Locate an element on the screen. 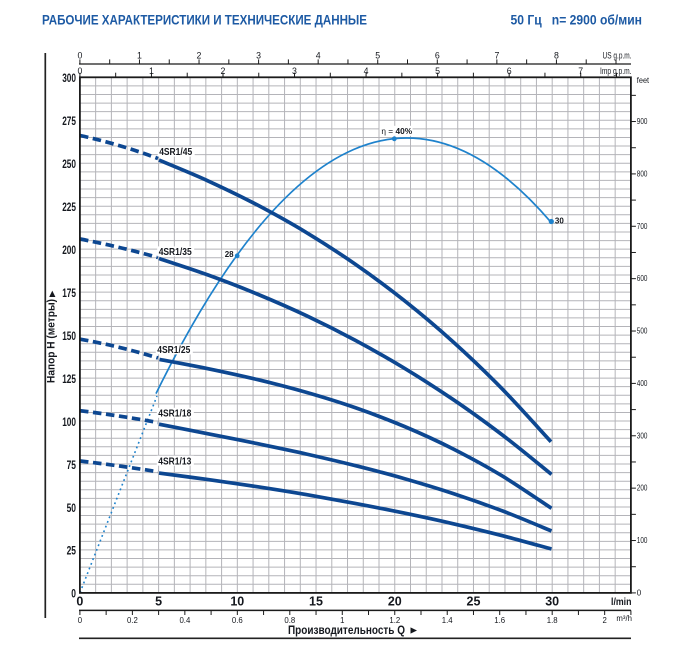 The height and width of the screenshot is (659, 688). svg-text: 225 is located at coordinates (69, 208).